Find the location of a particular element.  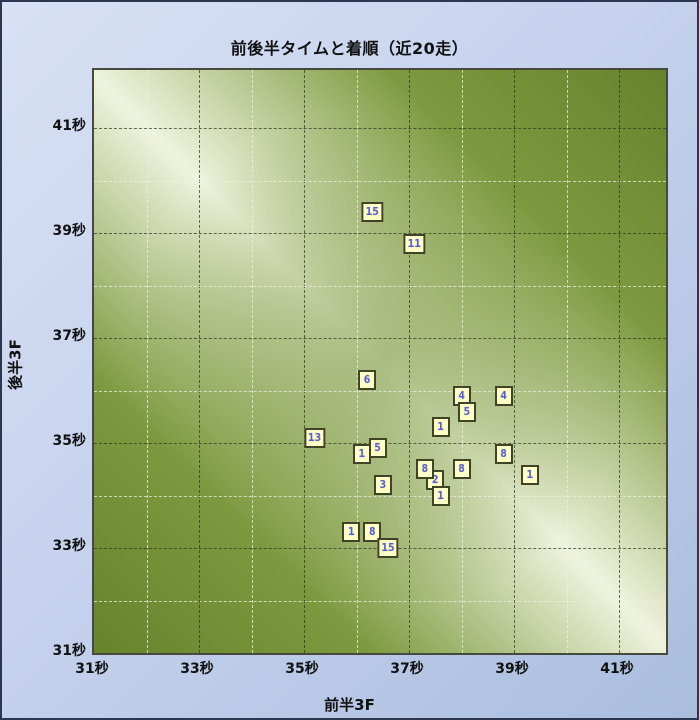

y-tick-label: 31秒 is located at coordinates (69, 651).